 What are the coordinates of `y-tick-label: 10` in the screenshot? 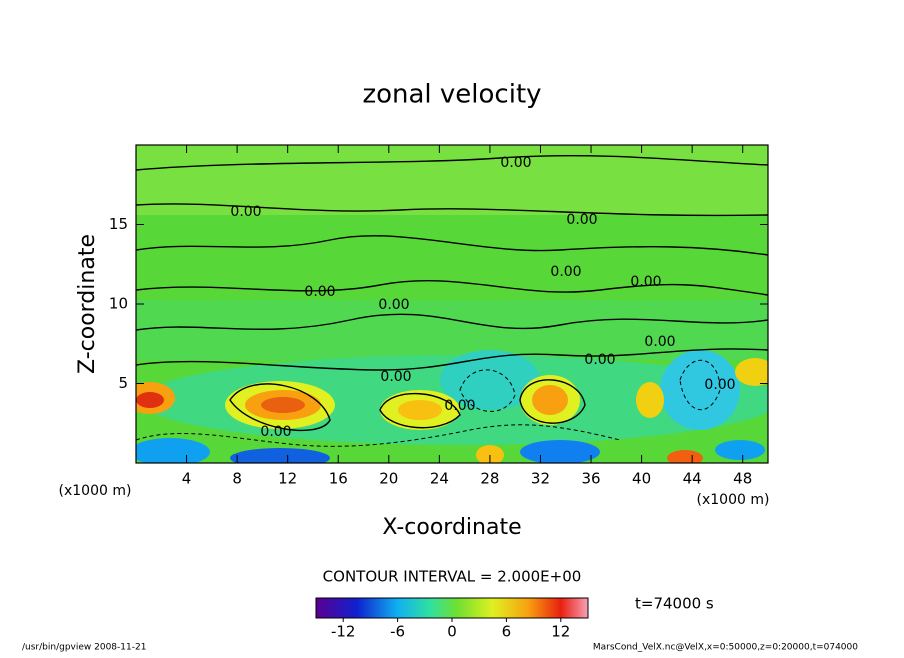 It's located at (118, 304).